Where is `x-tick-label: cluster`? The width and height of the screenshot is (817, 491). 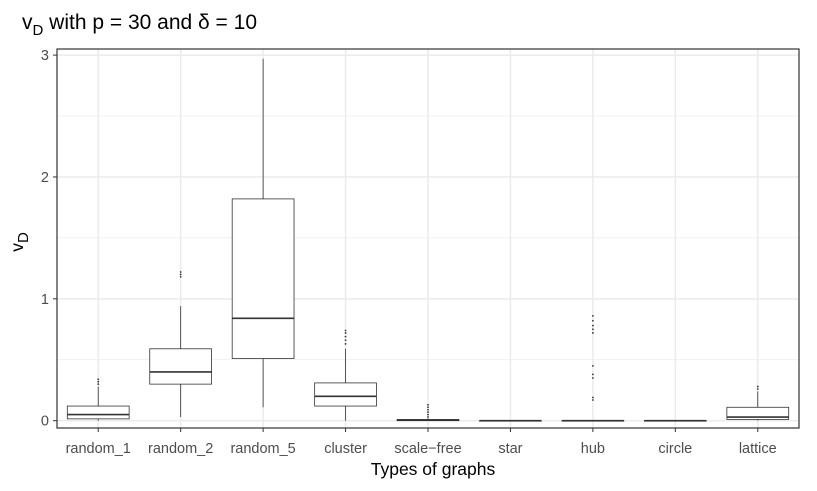
x-tick-label: cluster is located at coordinates (345, 449).